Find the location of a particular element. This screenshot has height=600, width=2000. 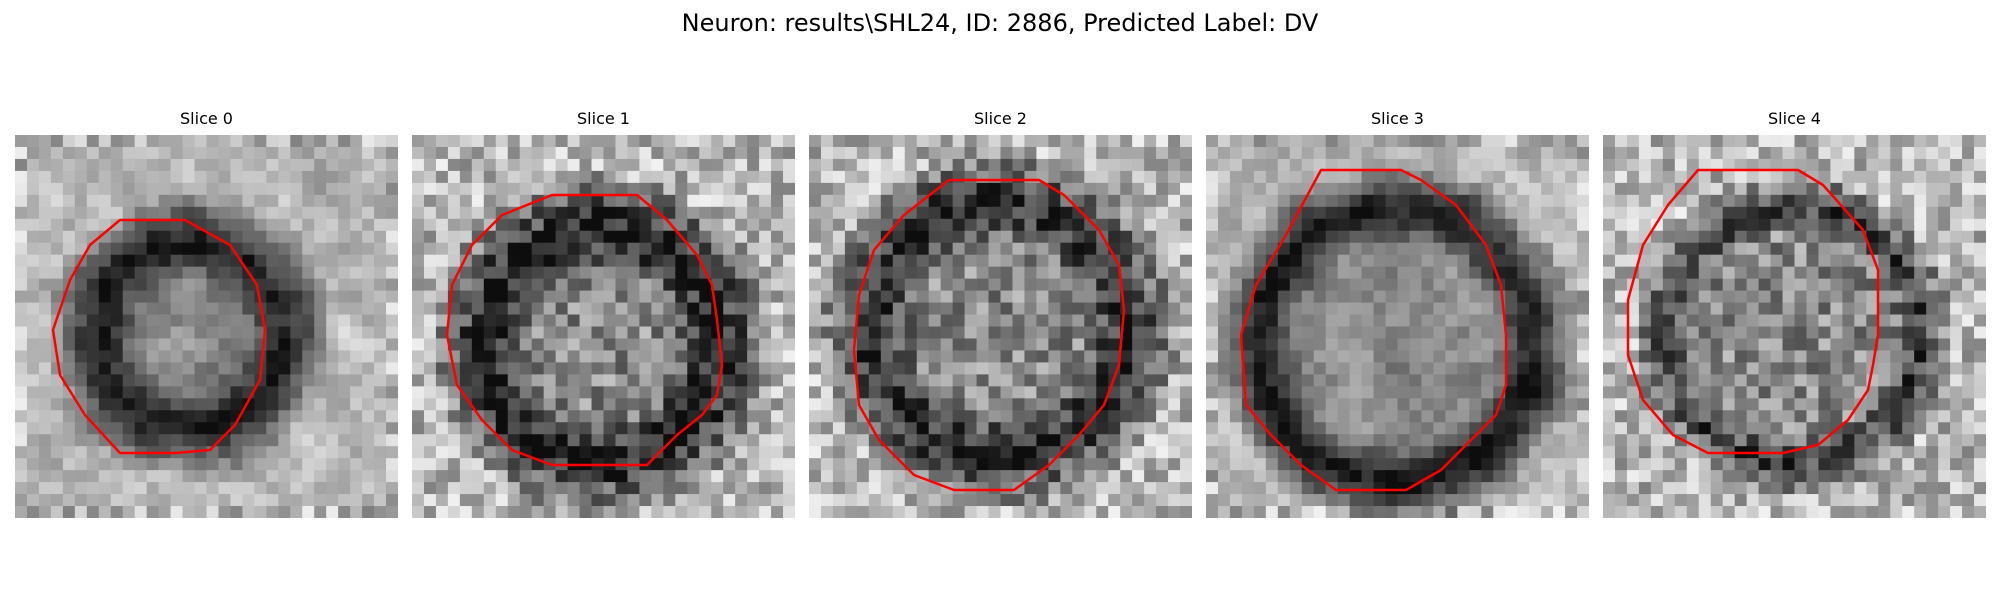

slice-panel-2: Slice 2 is located at coordinates (1000, 313).